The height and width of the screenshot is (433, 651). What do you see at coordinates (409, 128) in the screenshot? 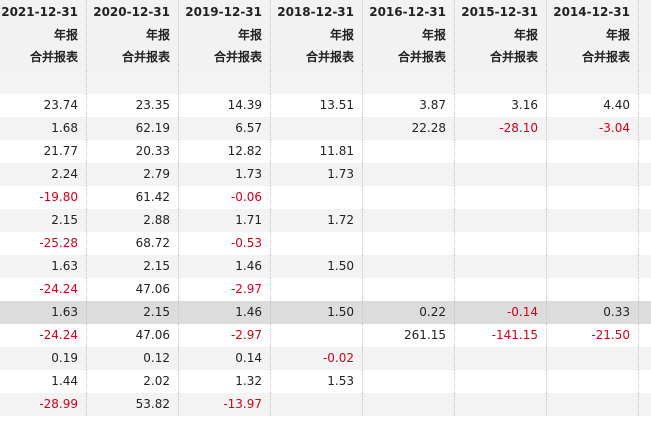
I see `table-cell: 22.28` at bounding box center [409, 128].